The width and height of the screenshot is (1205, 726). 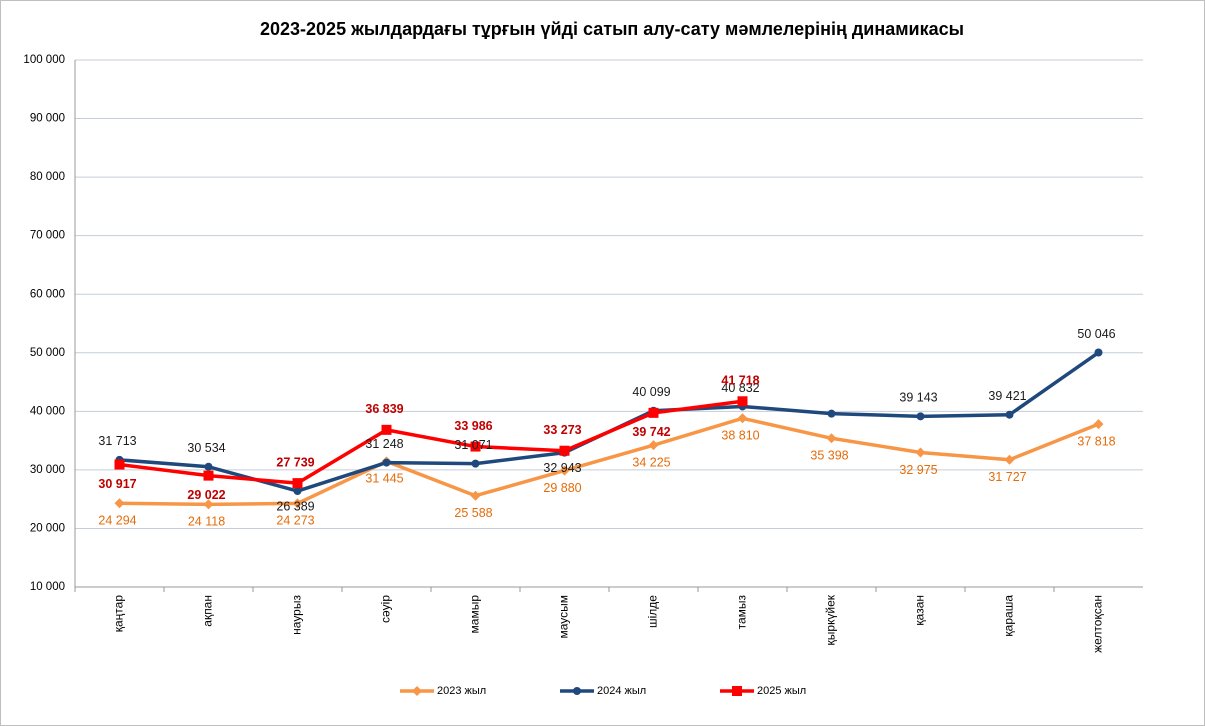 I want to click on data-label: 33 273, so click(x=562, y=430).